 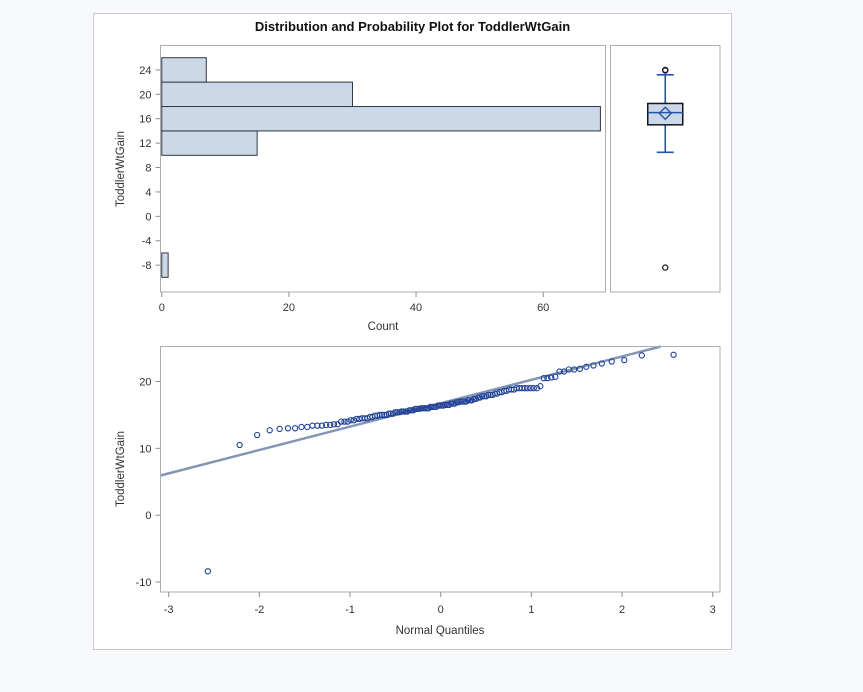 I want to click on y-tick-label: -8, so click(x=147, y=266).